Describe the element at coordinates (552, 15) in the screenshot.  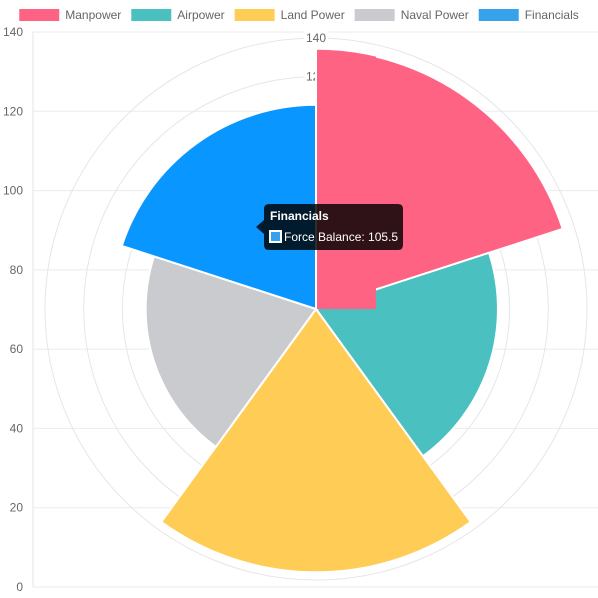
I see `legend-label: Financials` at that location.